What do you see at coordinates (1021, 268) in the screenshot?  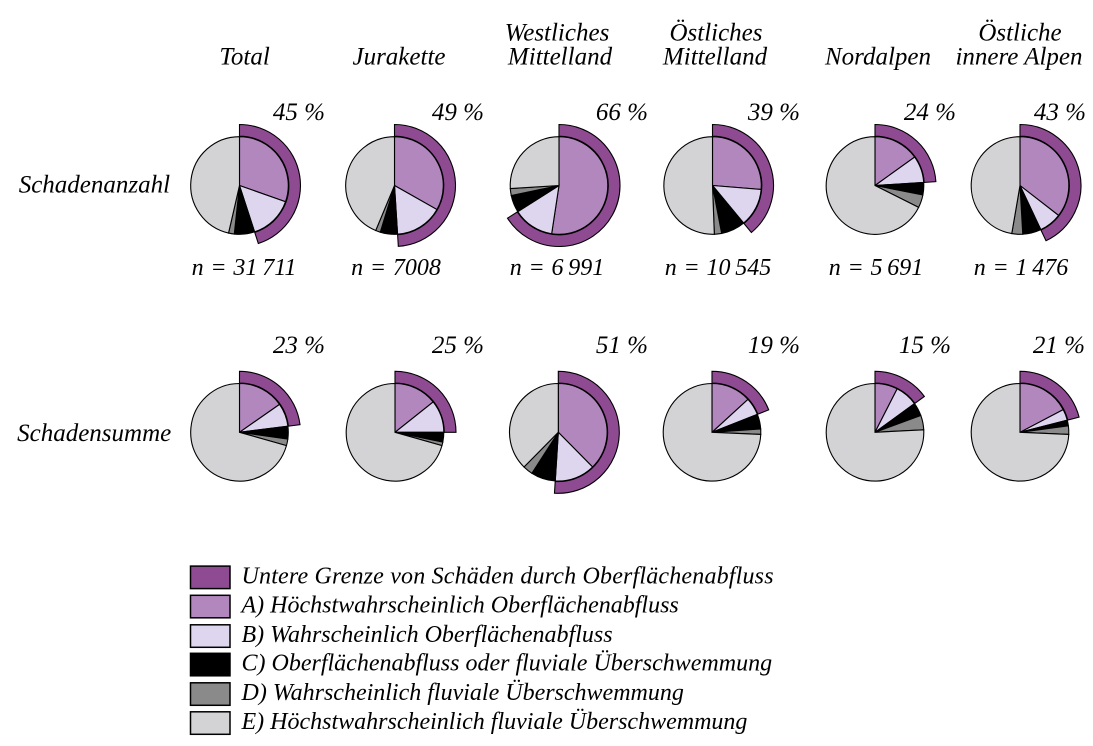 I see `svg-text: n = 1 476` at bounding box center [1021, 268].